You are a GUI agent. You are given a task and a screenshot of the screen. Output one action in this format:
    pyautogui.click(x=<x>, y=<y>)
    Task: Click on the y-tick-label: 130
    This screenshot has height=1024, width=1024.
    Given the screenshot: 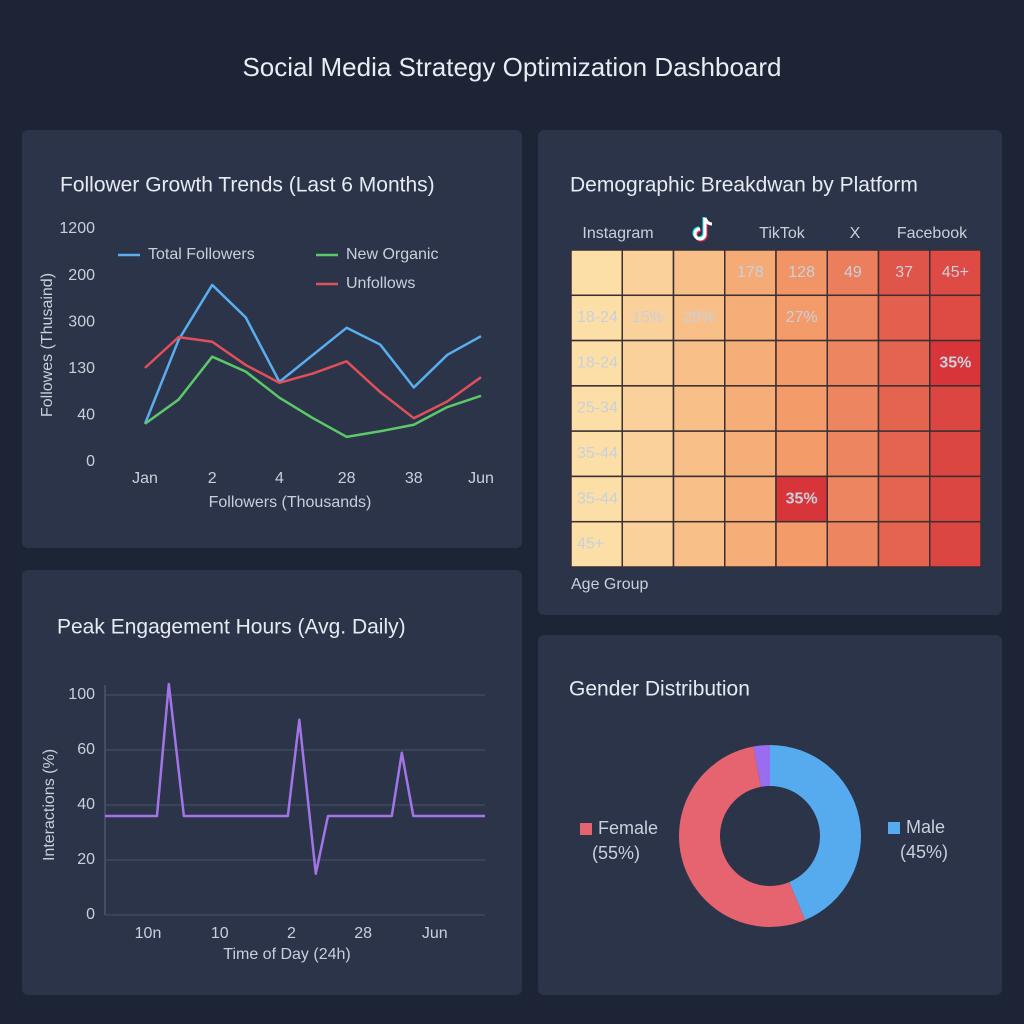 What is the action you would take?
    pyautogui.click(x=81, y=368)
    